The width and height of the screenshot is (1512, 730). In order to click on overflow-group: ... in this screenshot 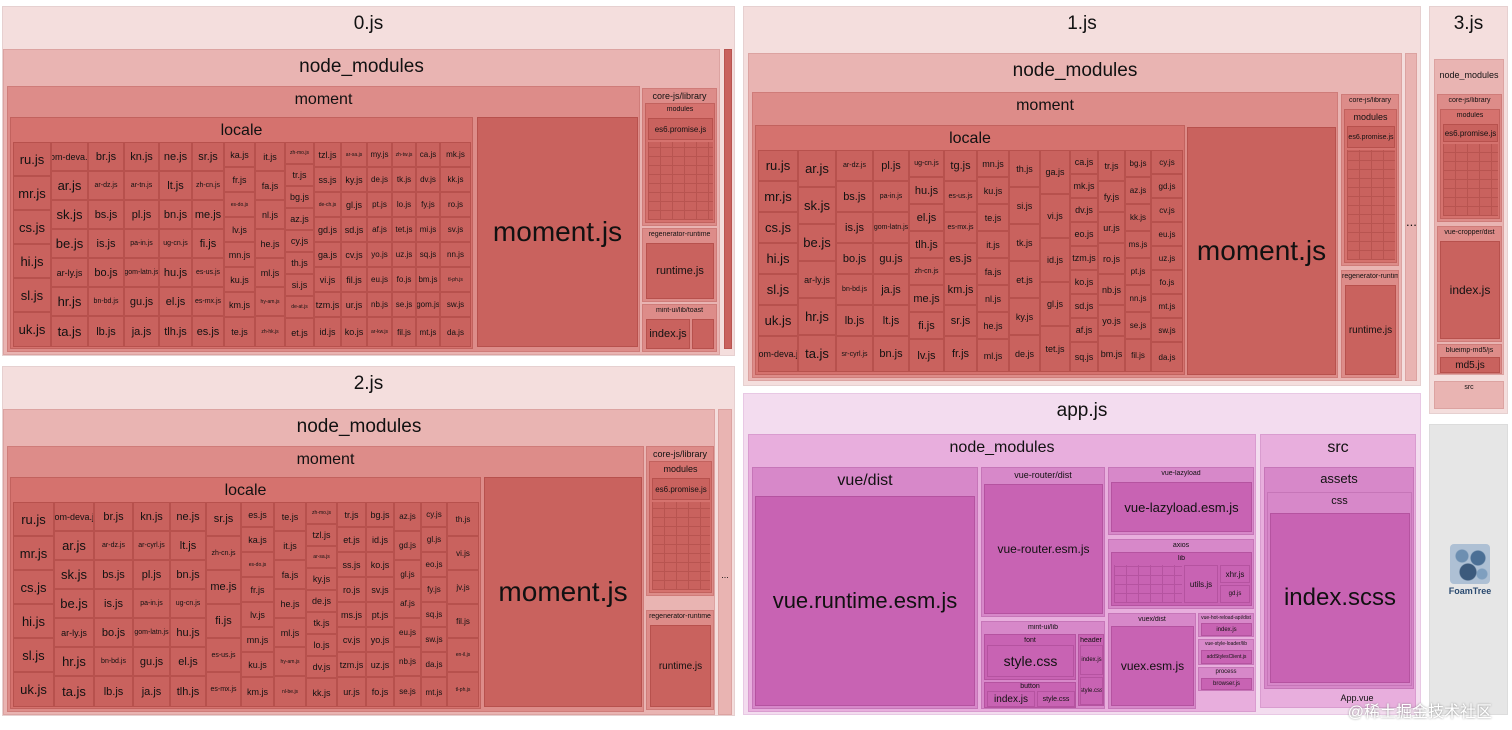, I will do `click(1411, 217)`.